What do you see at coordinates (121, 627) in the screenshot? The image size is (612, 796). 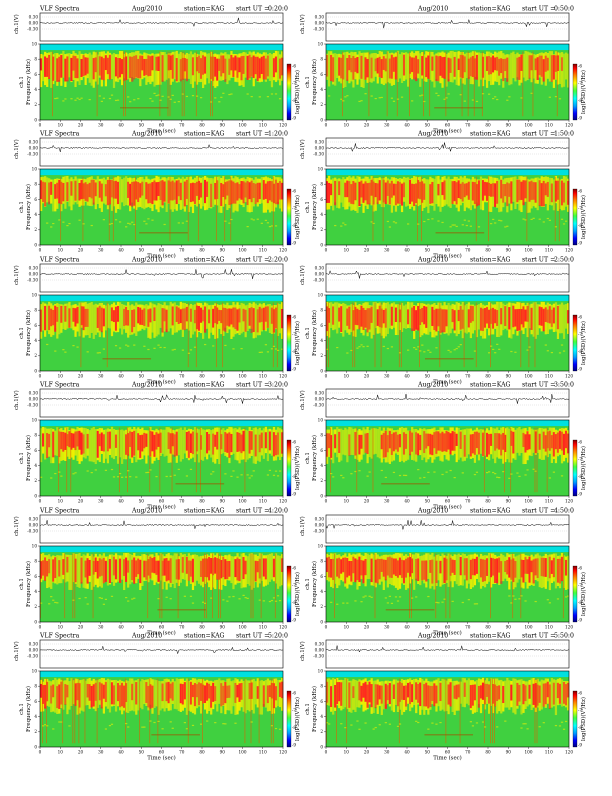 I see `x-tick-label: 40` at bounding box center [121, 627].